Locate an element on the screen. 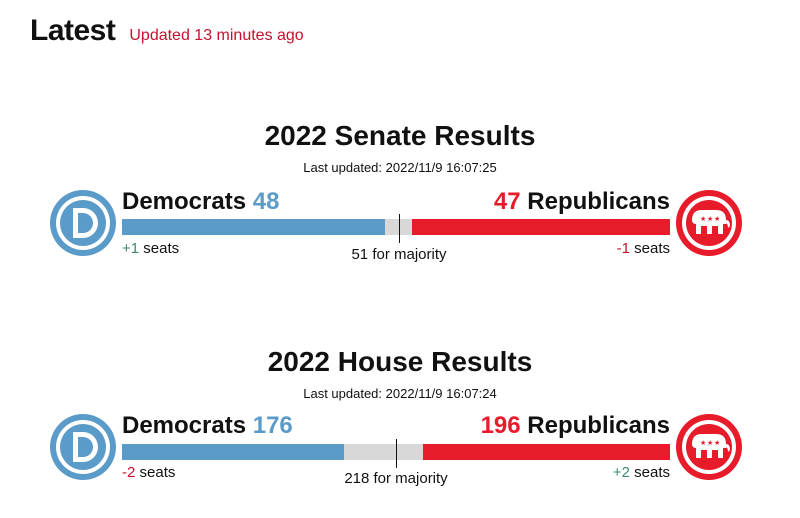 Image resolution: width=800 pixels, height=518 pixels. dem-change-value: -2 is located at coordinates (129, 472).